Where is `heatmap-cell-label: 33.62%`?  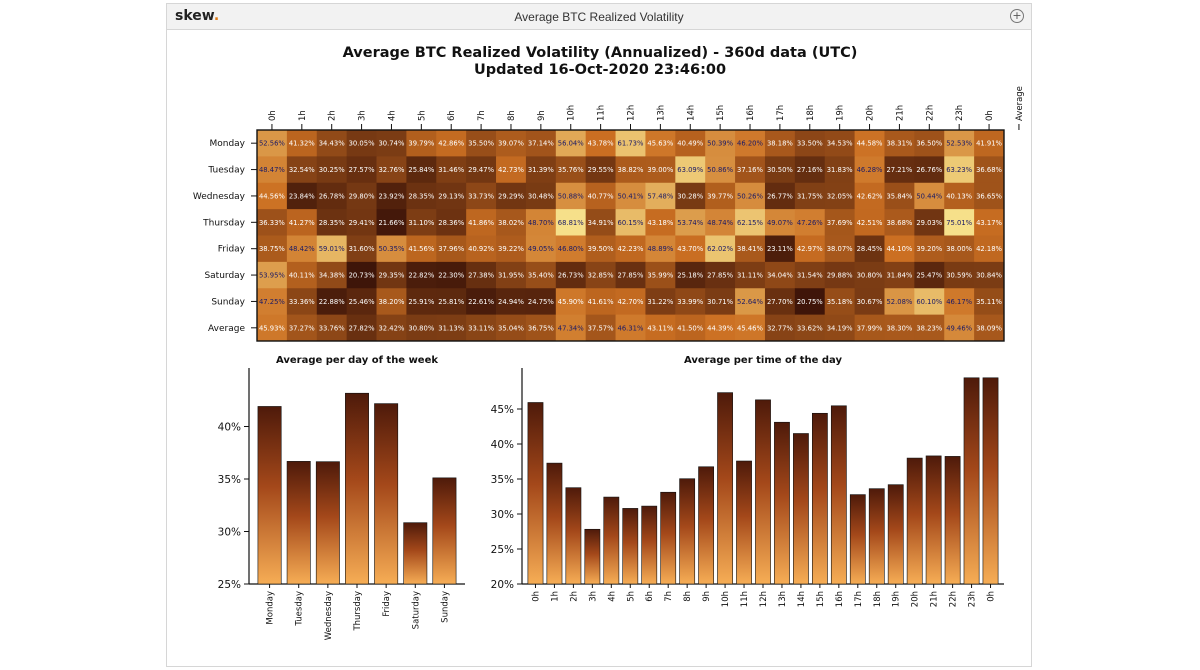
heatmap-cell-label: 33.62% is located at coordinates (810, 328).